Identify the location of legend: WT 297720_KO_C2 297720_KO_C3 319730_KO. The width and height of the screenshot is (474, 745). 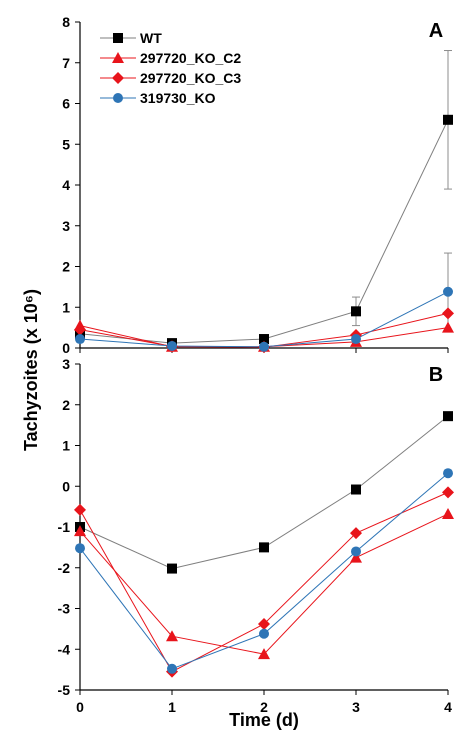
(170, 68).